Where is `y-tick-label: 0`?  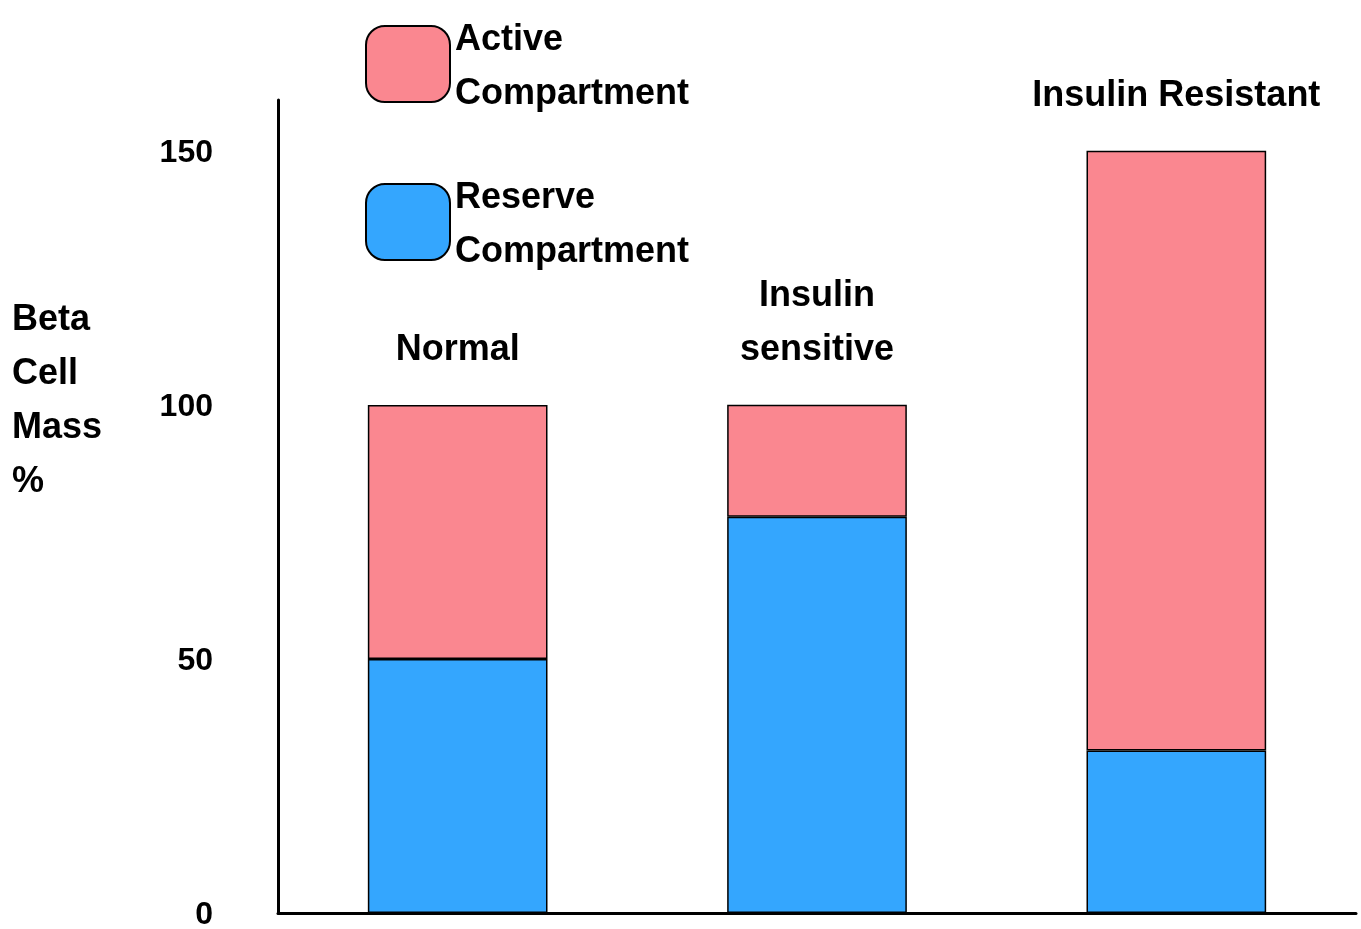
y-tick-label: 0 is located at coordinates (204, 912).